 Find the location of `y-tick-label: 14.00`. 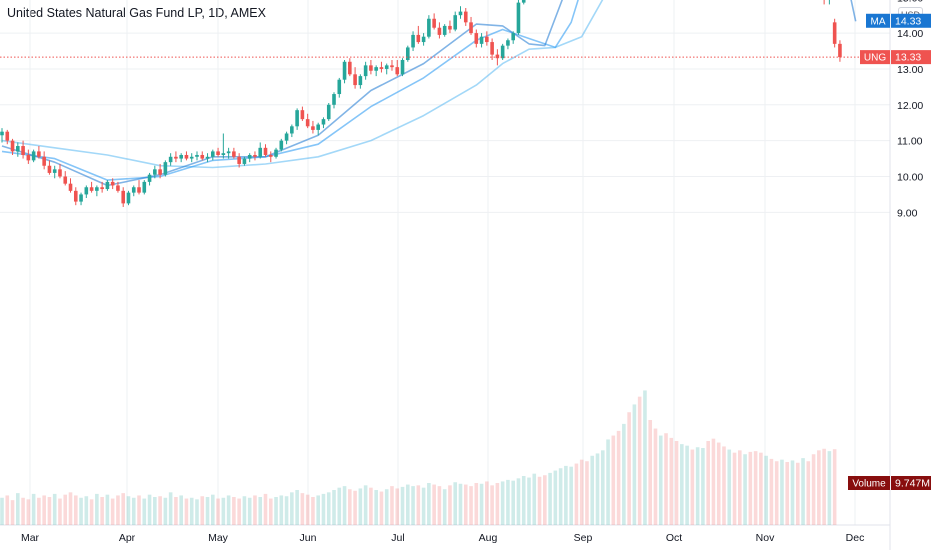

y-tick-label: 14.00 is located at coordinates (910, 34).